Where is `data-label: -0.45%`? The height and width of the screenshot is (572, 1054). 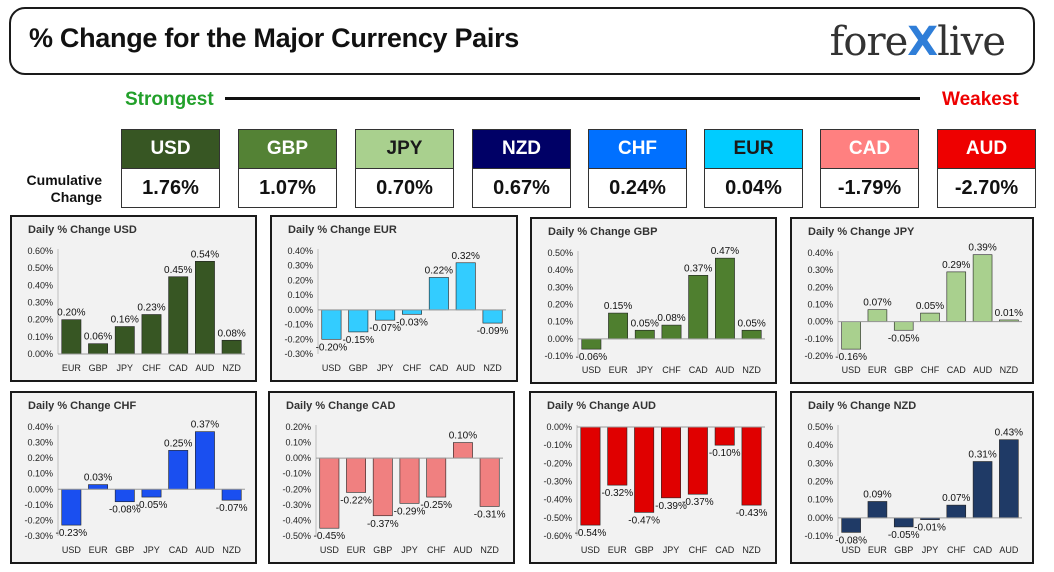
data-label: -0.45% is located at coordinates (330, 536).